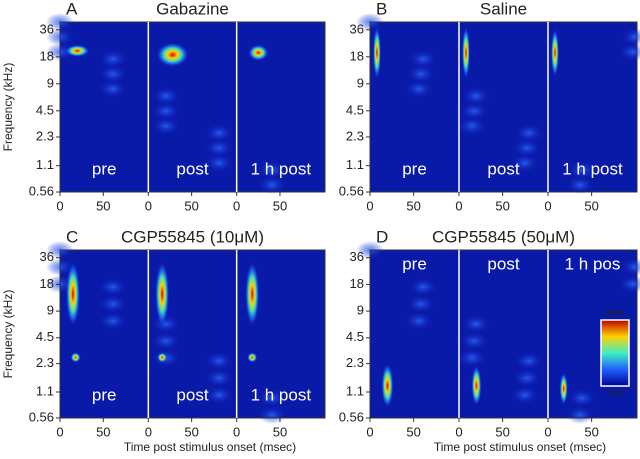 Image resolution: width=640 pixels, height=459 pixels. Describe the element at coordinates (615, 313) in the screenshot. I see `colorbar-max: max` at that location.